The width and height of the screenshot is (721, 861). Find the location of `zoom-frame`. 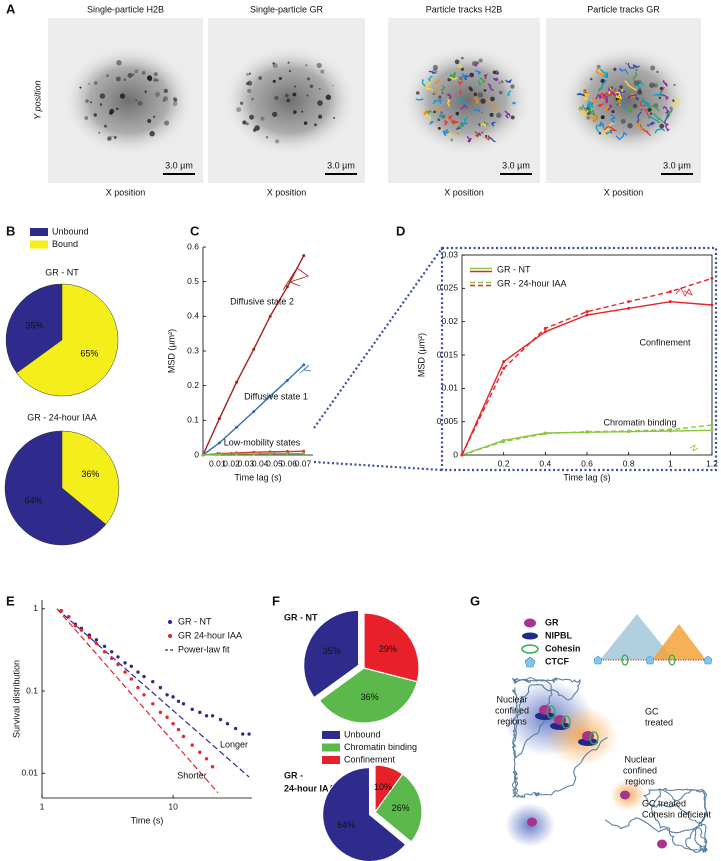

zoom-frame is located at coordinates (579, 359).